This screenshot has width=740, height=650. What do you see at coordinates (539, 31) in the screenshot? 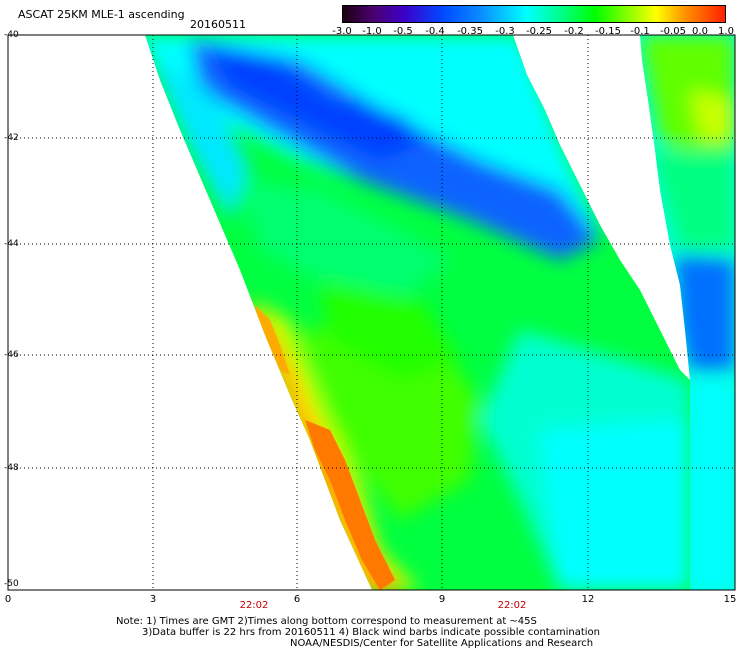
I see `cbar-label: -0.25` at bounding box center [539, 31].